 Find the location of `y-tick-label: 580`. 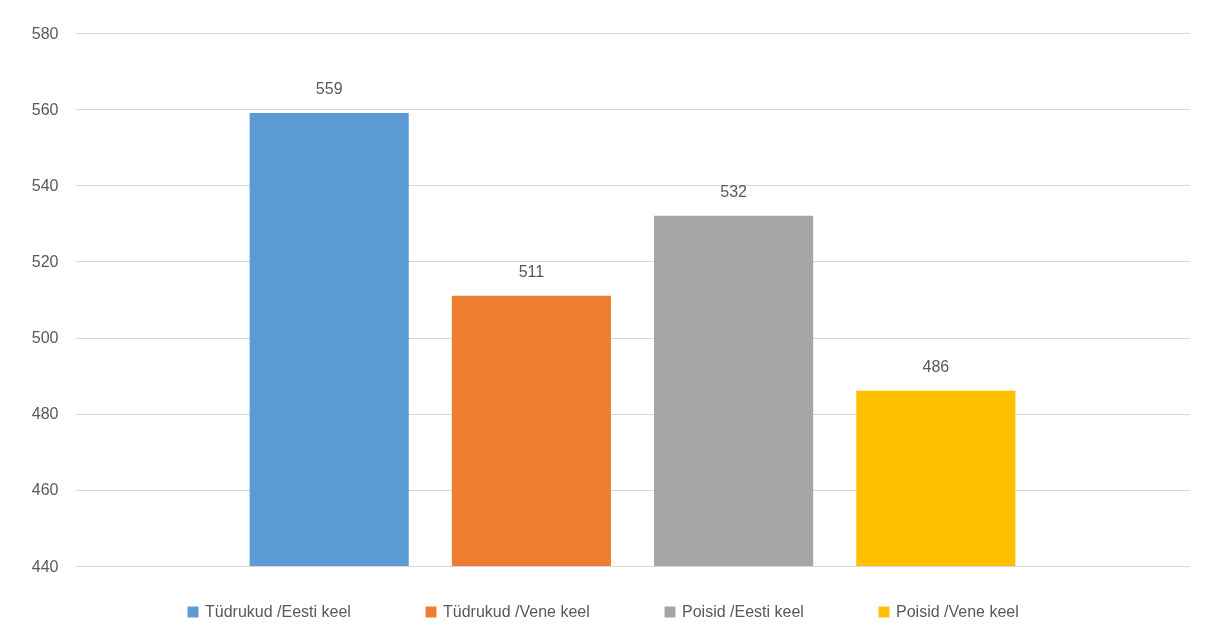

y-tick-label: 580 is located at coordinates (45, 33).